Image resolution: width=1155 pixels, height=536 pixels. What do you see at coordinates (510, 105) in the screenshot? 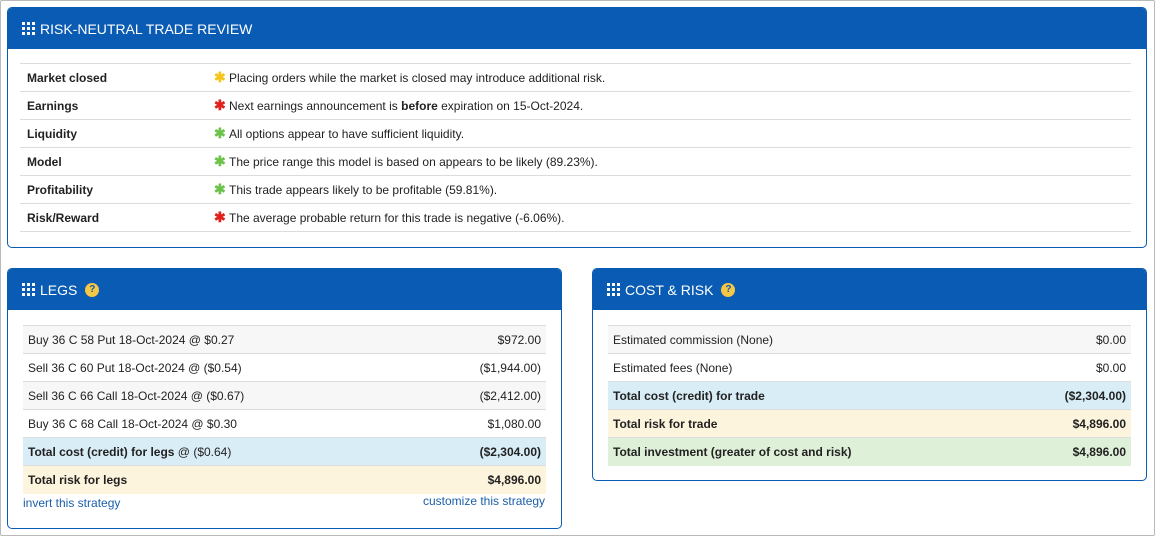
I see `review-text: expiration on 15-Oct-2024.` at bounding box center [510, 105].